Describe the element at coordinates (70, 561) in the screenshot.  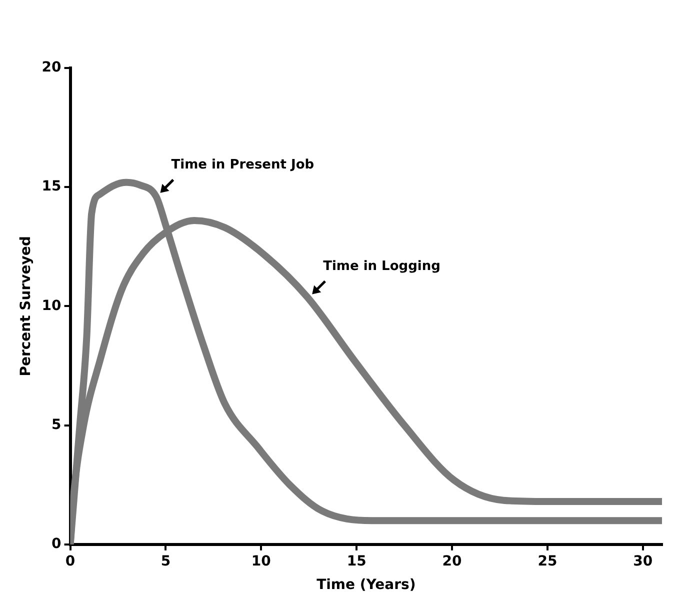
I see `x-tick-label: 0` at that location.